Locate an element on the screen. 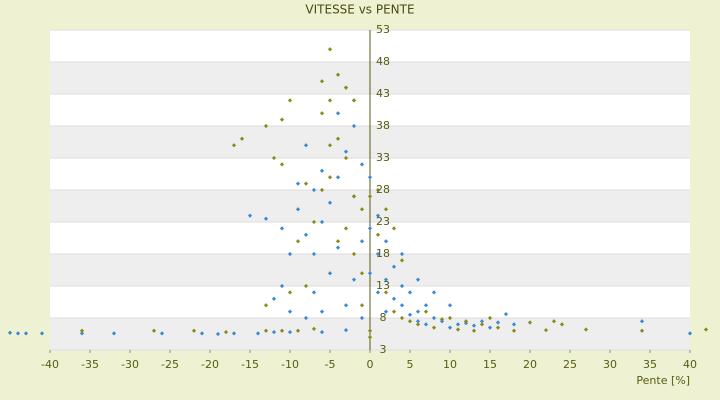  x-tick-label: -35 is located at coordinates (90, 364).